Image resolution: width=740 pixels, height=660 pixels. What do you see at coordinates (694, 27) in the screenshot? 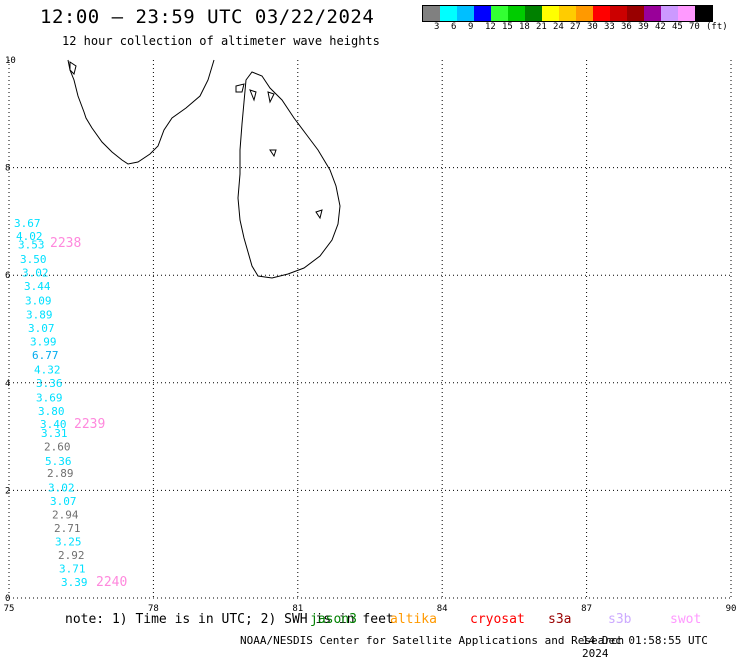
I see `scale-label: 70` at bounding box center [694, 27].